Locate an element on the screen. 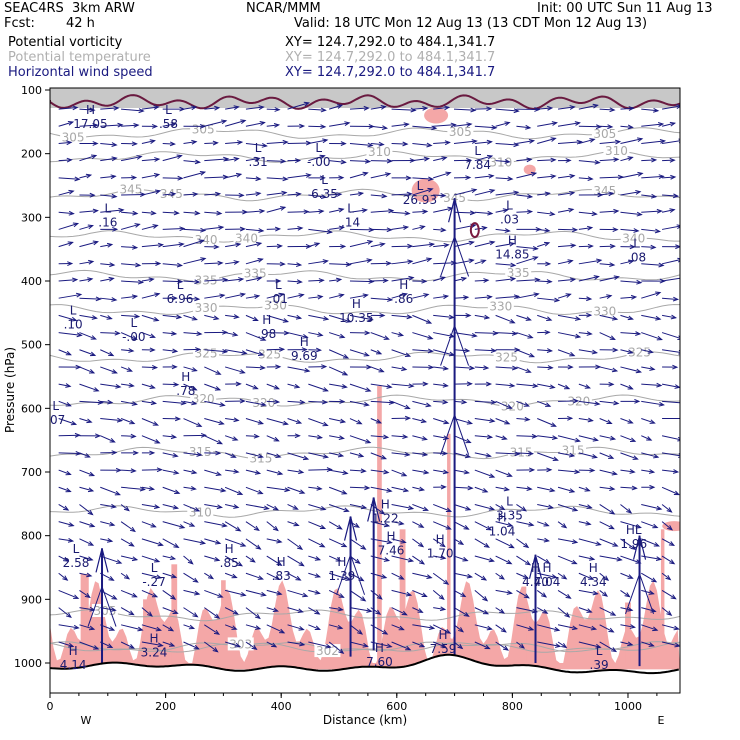 The image size is (740, 740). y-tick-label: 1000 is located at coordinates (28, 663).